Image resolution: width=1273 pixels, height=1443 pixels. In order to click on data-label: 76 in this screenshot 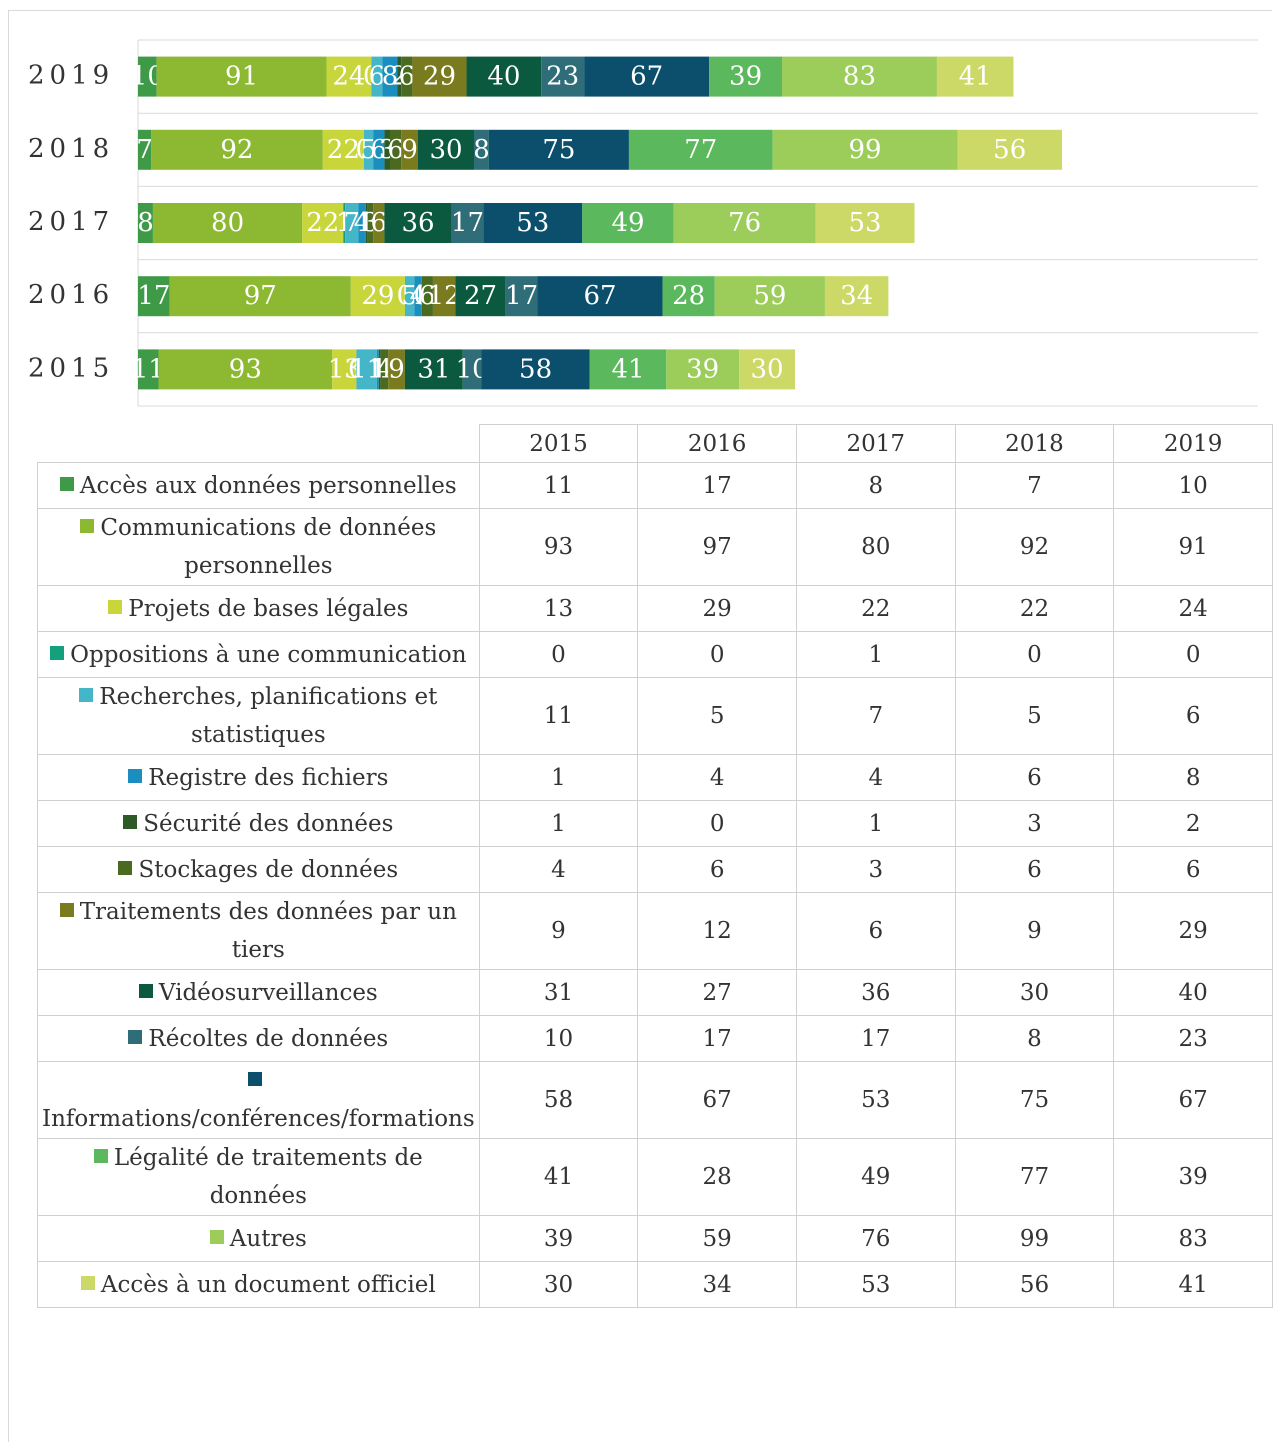, I will do `click(744, 223)`.